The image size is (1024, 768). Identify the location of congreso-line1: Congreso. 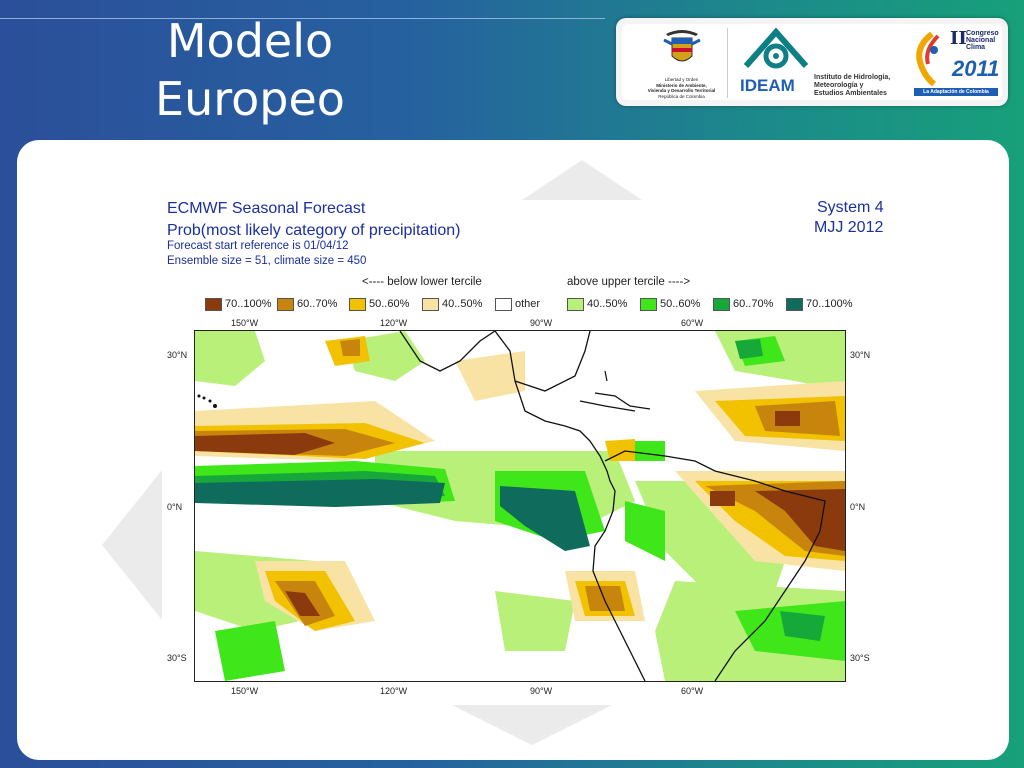
(982, 33).